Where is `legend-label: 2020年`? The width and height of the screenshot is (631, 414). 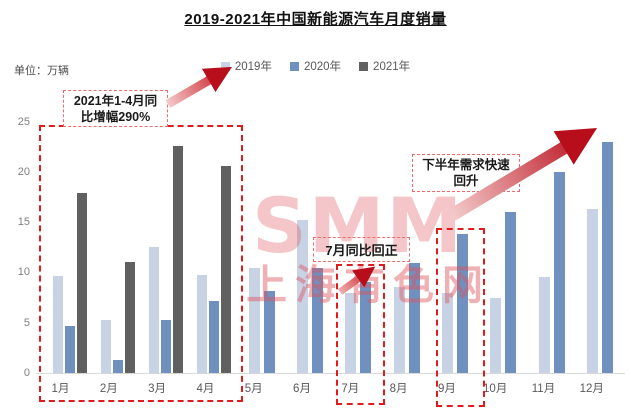 legend-label: 2020年 is located at coordinates (322, 67).